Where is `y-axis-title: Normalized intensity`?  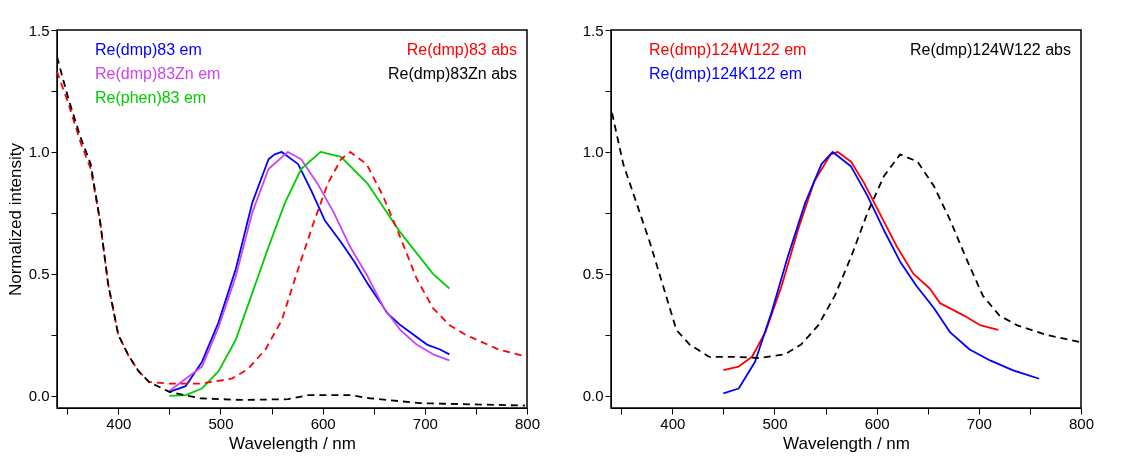
y-axis-title: Normalized intensity is located at coordinates (15, 219).